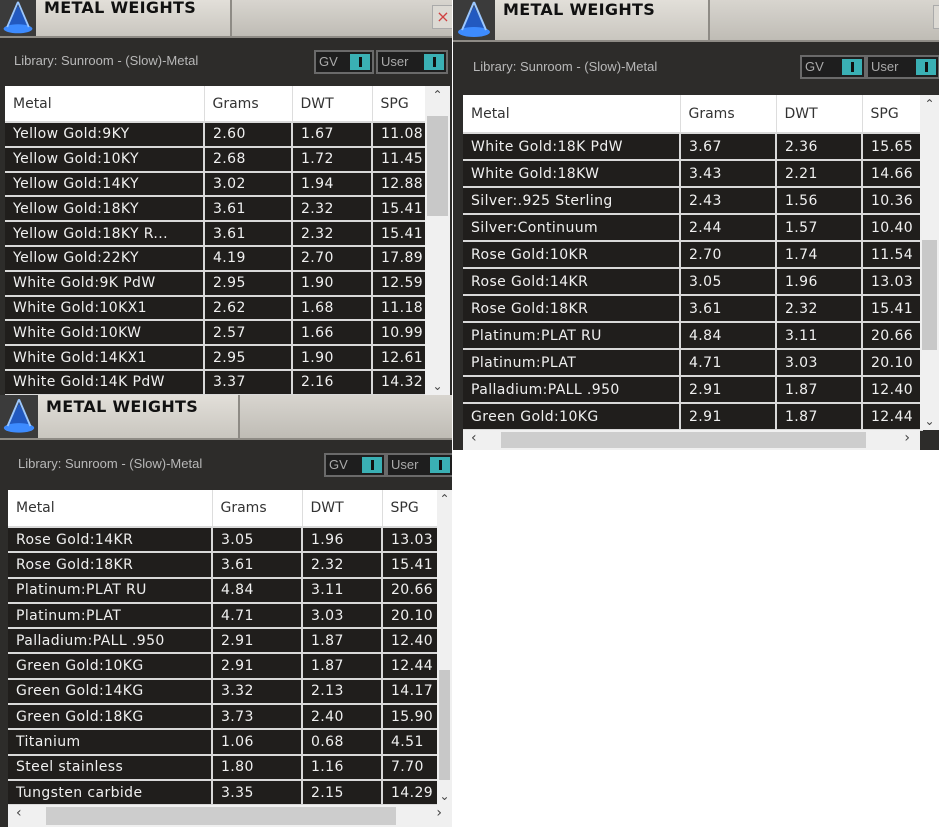 The height and width of the screenshot is (827, 939). I want to click on title-bar: METAL WEIGHTS, so click(226, 417).